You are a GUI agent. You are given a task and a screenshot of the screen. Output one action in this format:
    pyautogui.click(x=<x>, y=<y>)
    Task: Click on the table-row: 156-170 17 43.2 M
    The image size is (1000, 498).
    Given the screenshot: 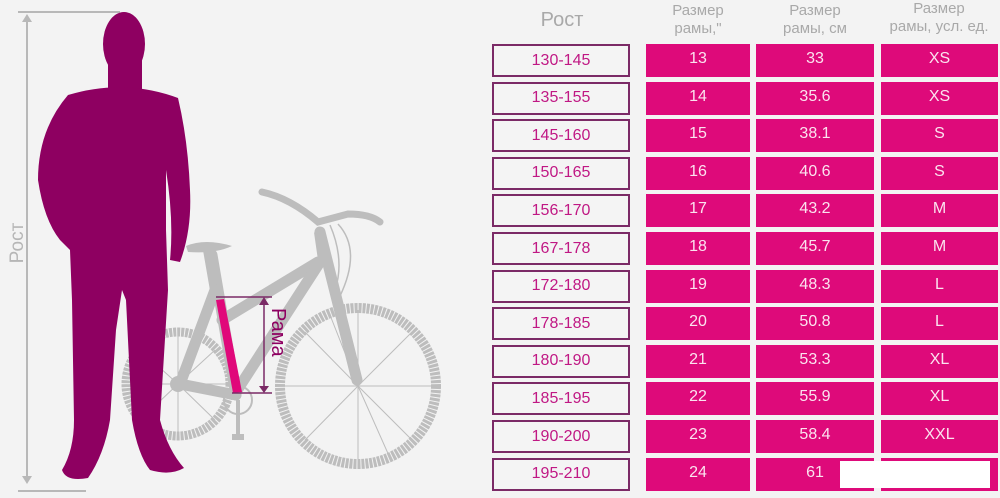 What is the action you would take?
    pyautogui.click(x=500, y=211)
    